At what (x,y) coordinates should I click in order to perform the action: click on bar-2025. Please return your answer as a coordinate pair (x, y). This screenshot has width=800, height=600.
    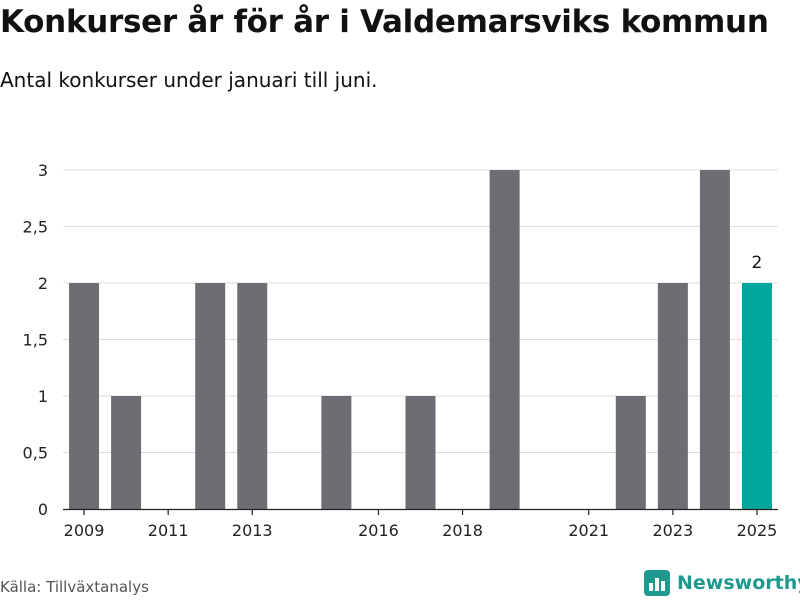
    Looking at the image, I should click on (756, 396).